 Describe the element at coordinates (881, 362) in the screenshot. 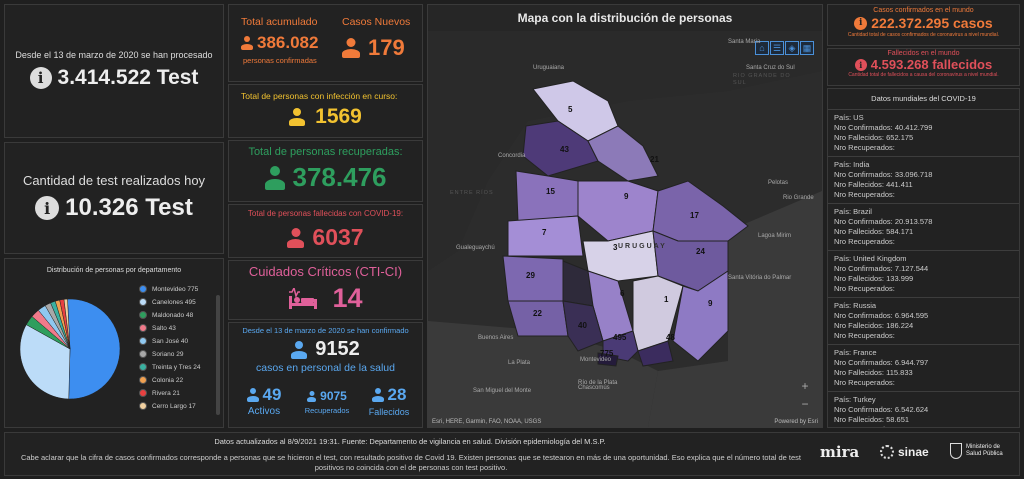

I see `world-list-conf: Nro Confirmados: 6.944.797` at that location.